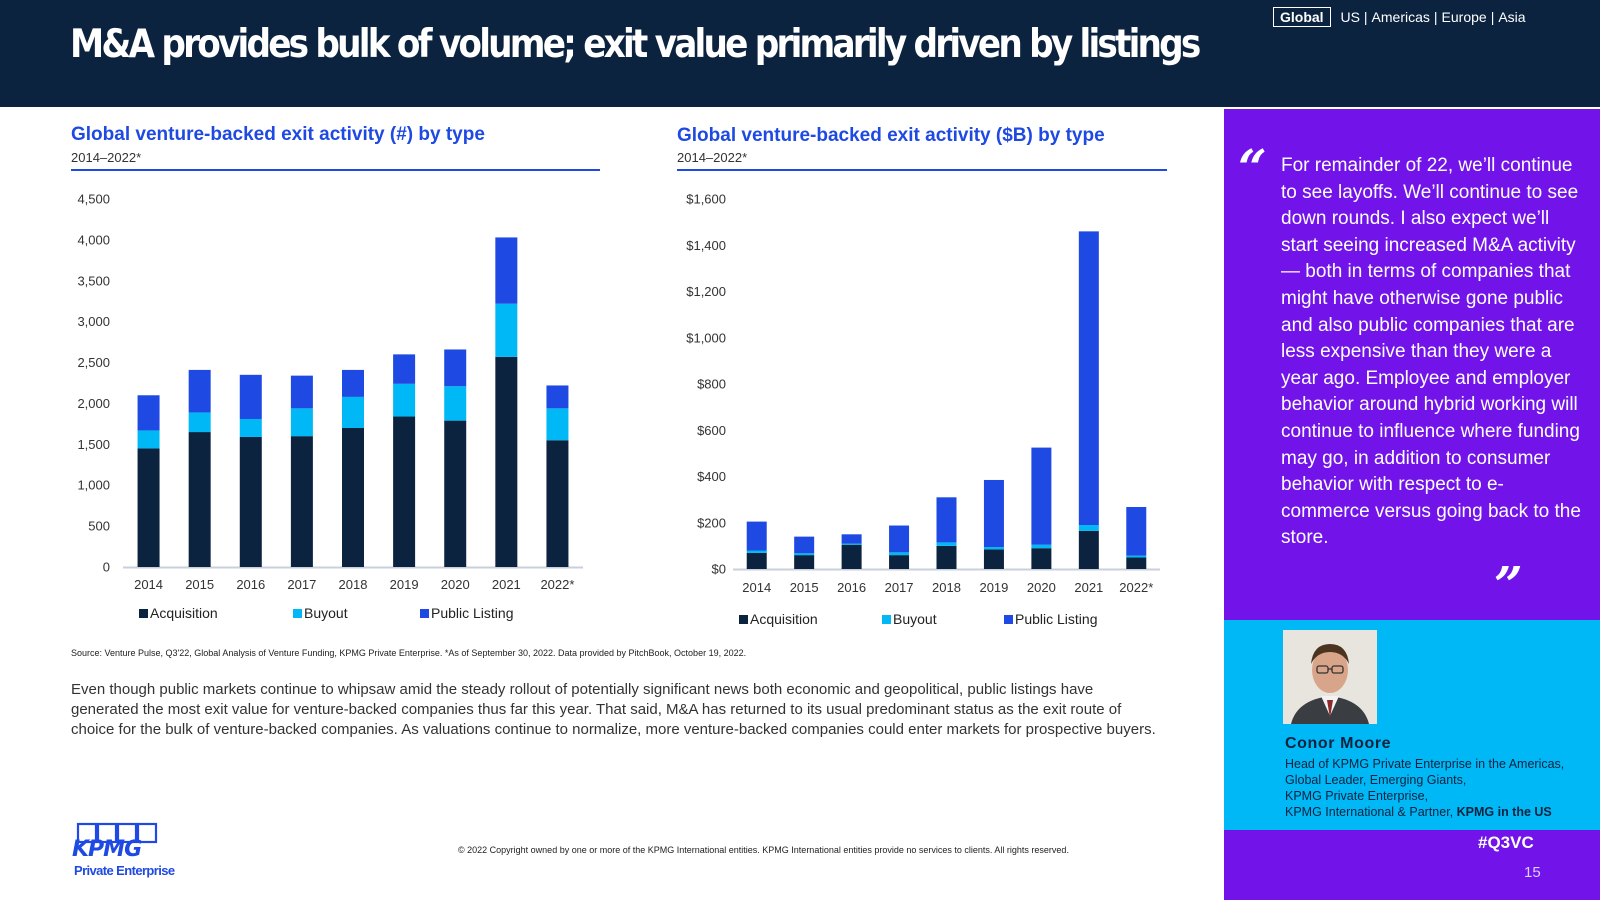 Image resolution: width=1600 pixels, height=900 pixels. I want to click on y-tick-label: $1,600, so click(706, 199).